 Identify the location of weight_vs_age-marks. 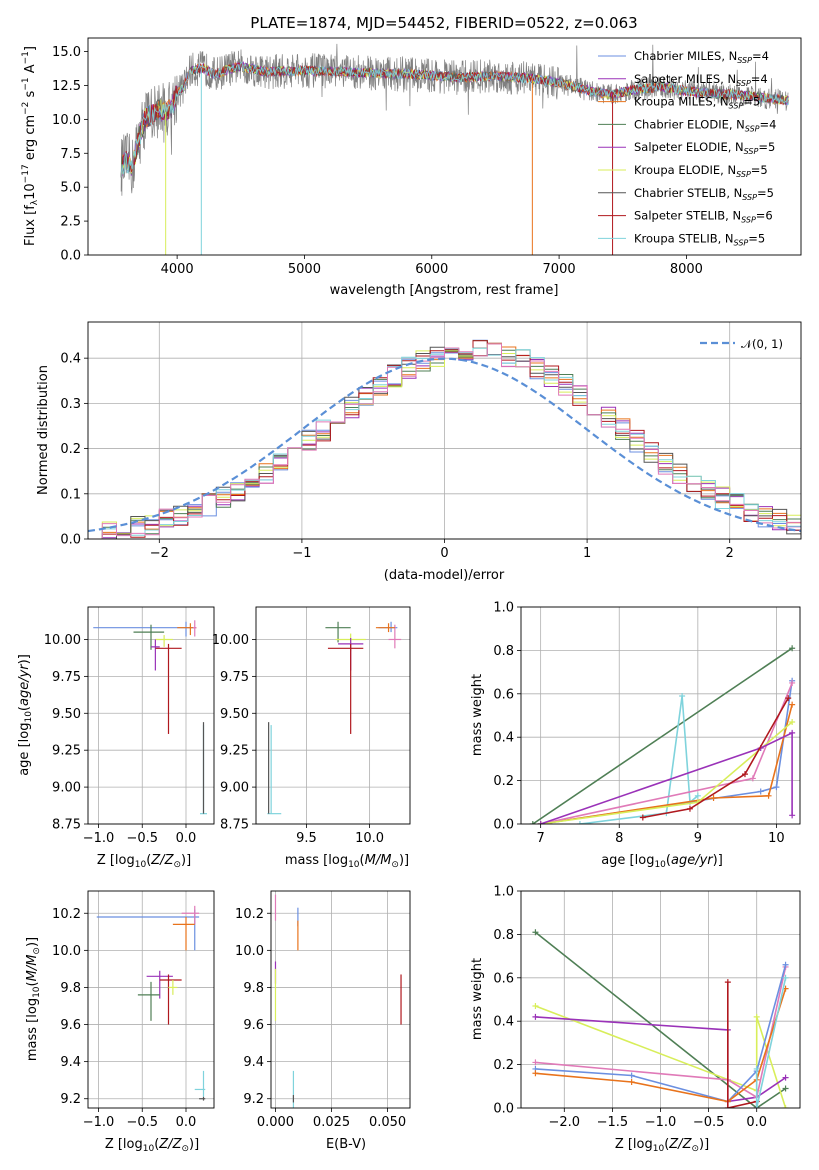
(662, 734).